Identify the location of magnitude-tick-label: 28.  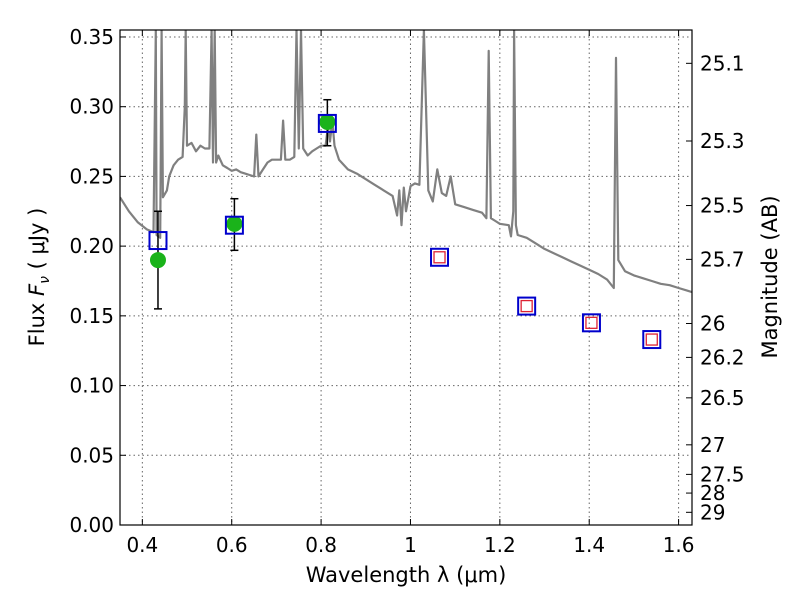
(712, 493).